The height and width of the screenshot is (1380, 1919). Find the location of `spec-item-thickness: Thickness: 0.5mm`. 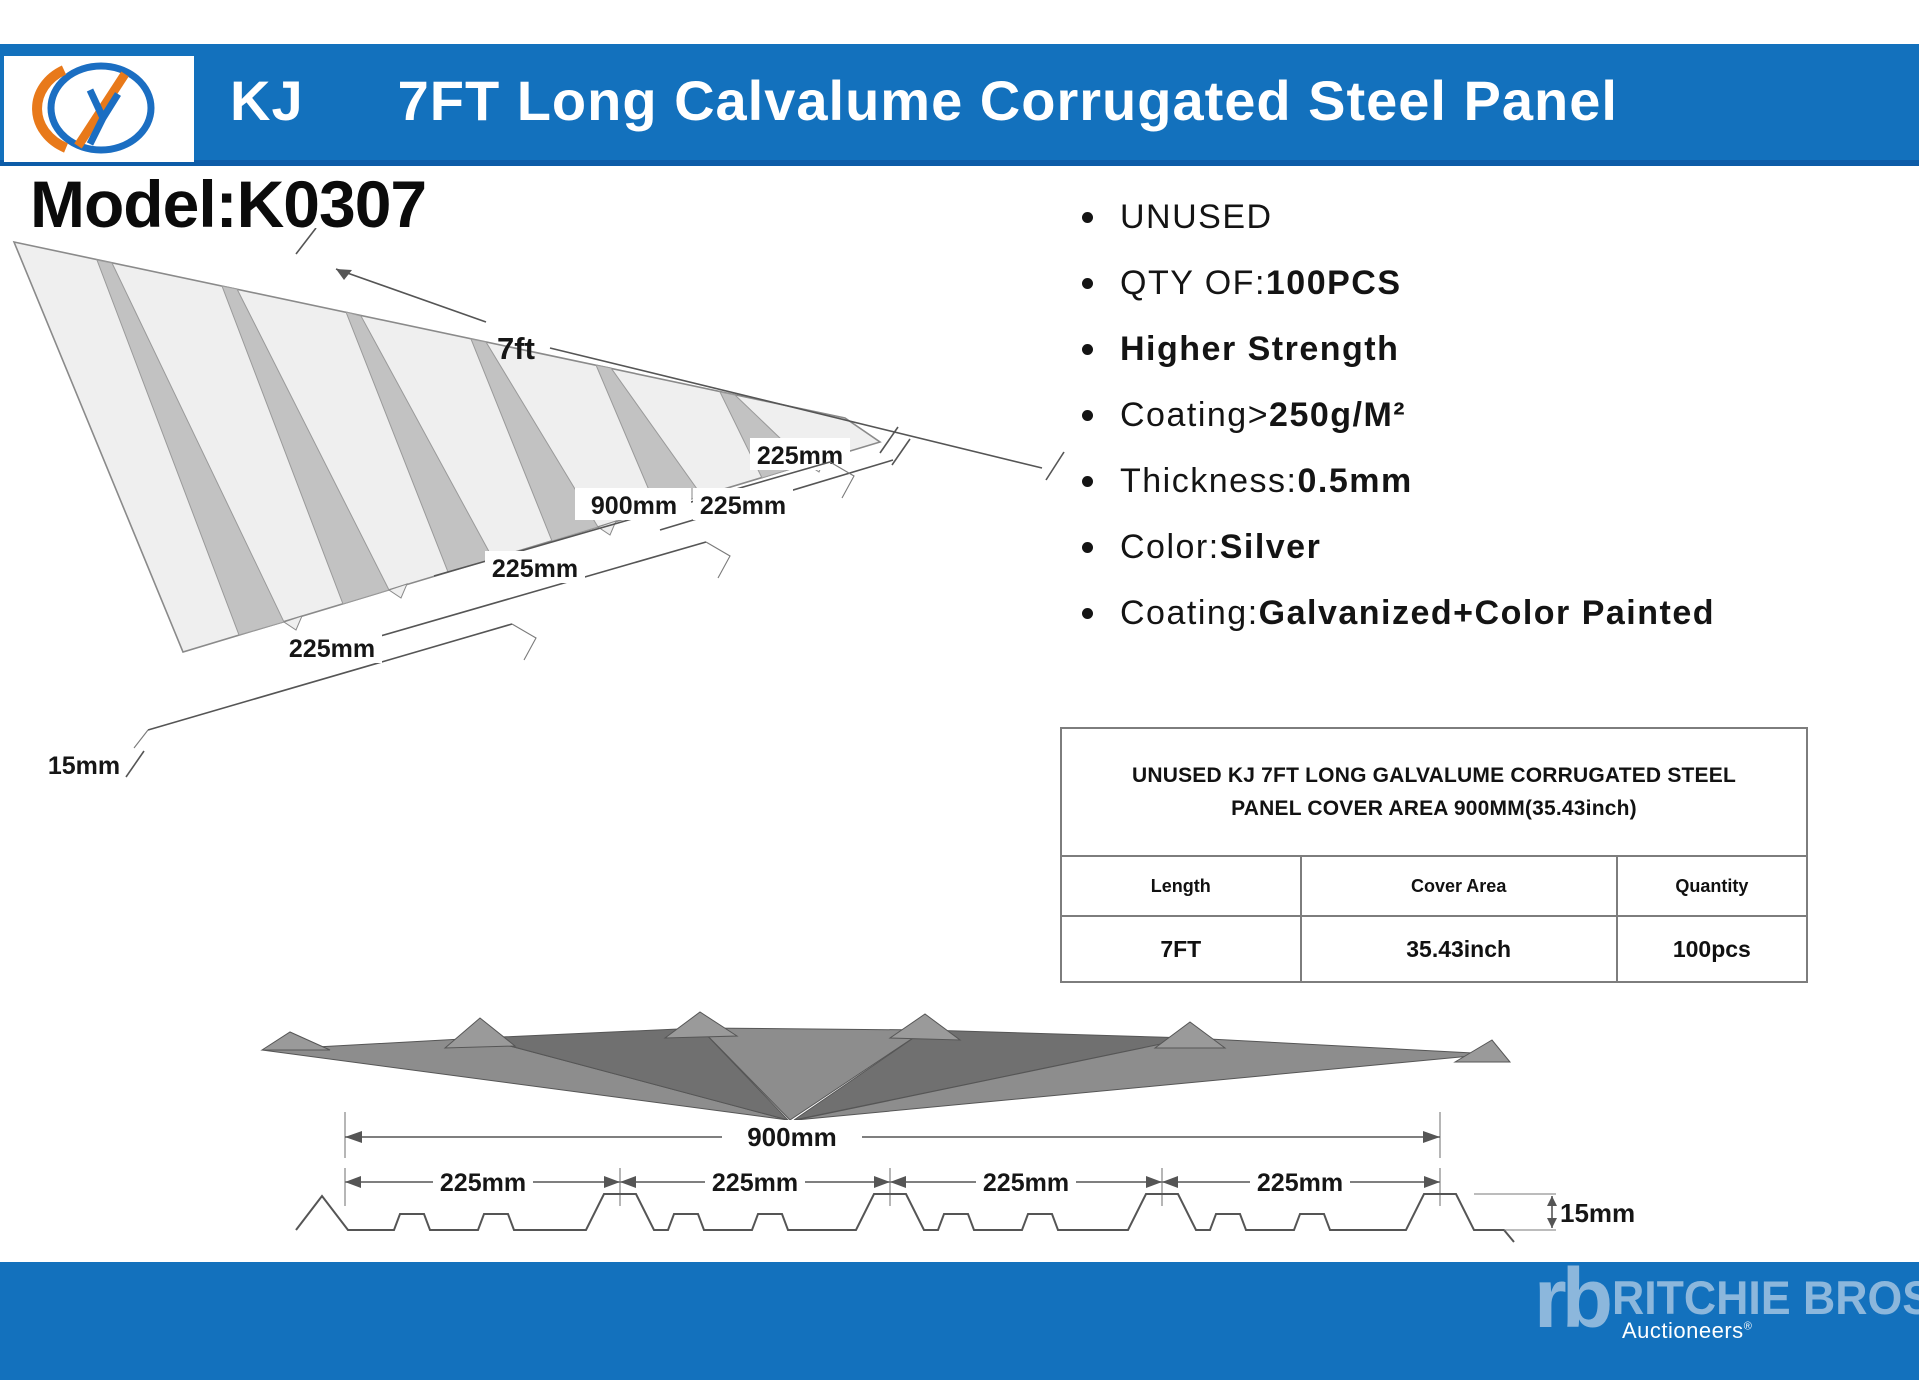

spec-item-thickness: Thickness: 0.5mm is located at coordinates (1492, 481).